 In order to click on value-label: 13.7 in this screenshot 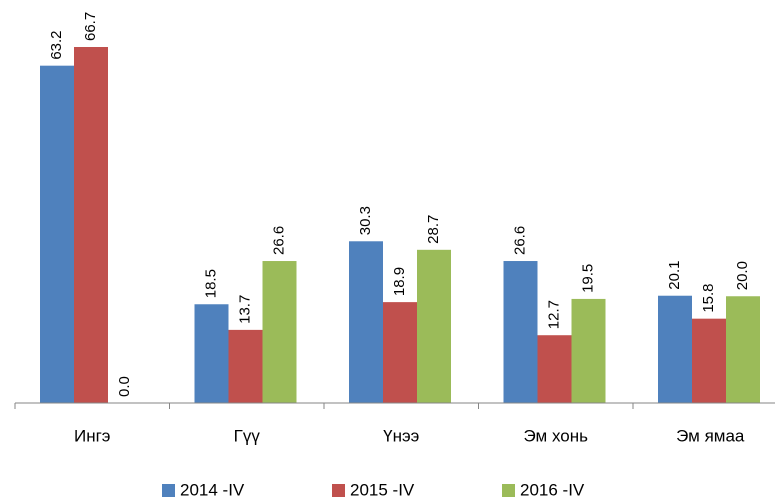, I will do `click(244, 309)`.